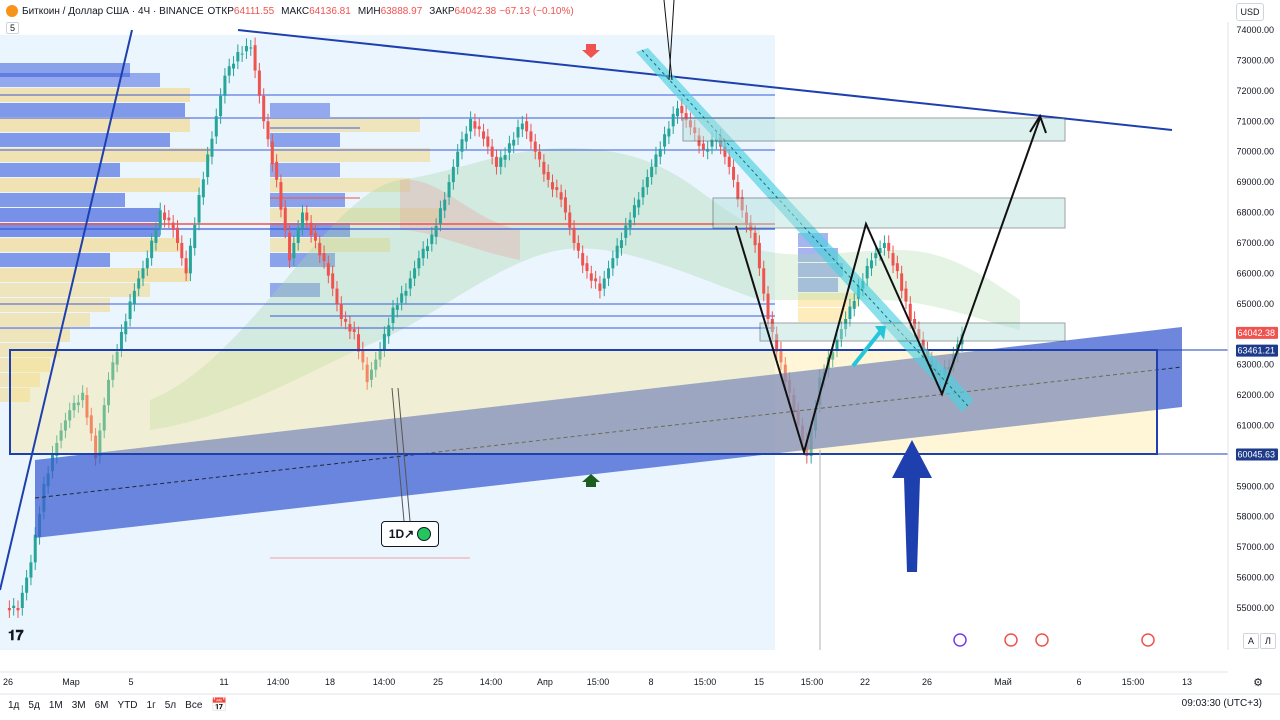  What do you see at coordinates (13, 28) in the screenshot?
I see `interval-badge: 5` at bounding box center [13, 28].